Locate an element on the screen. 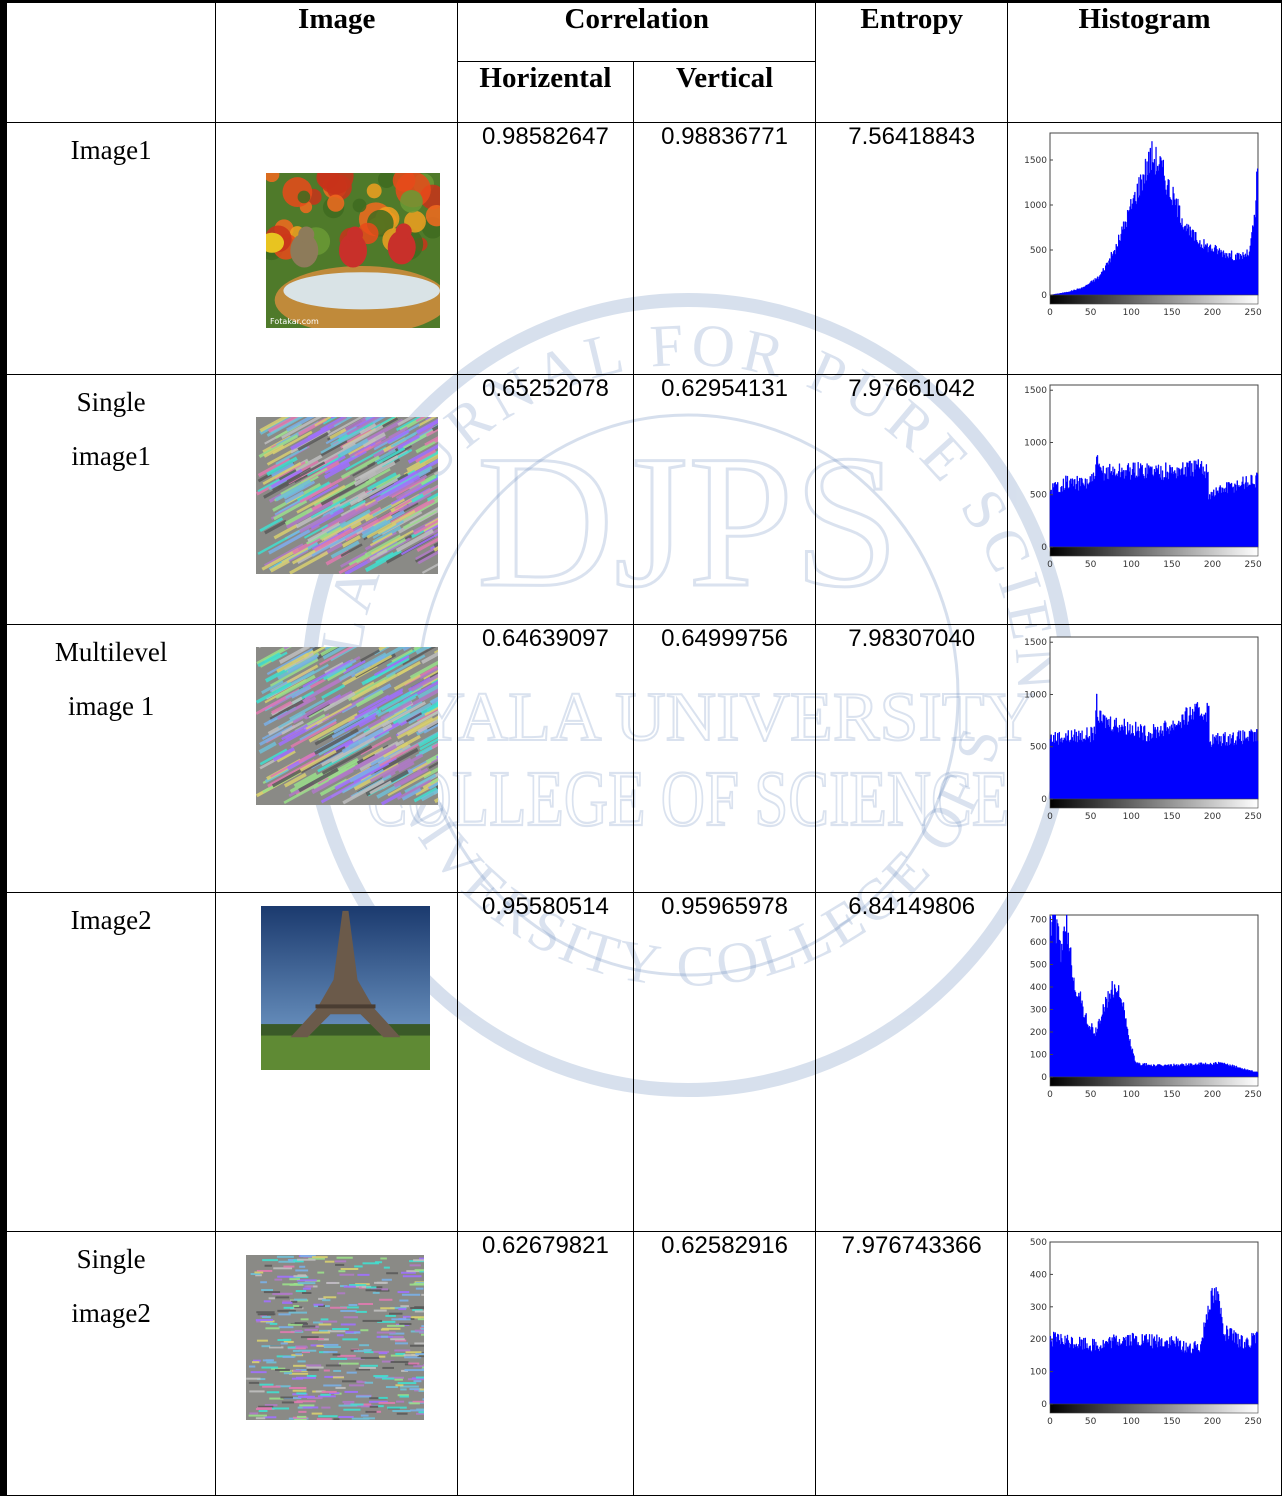  horizontal-correlation-value: 0.62679821 is located at coordinates (546, 1364).